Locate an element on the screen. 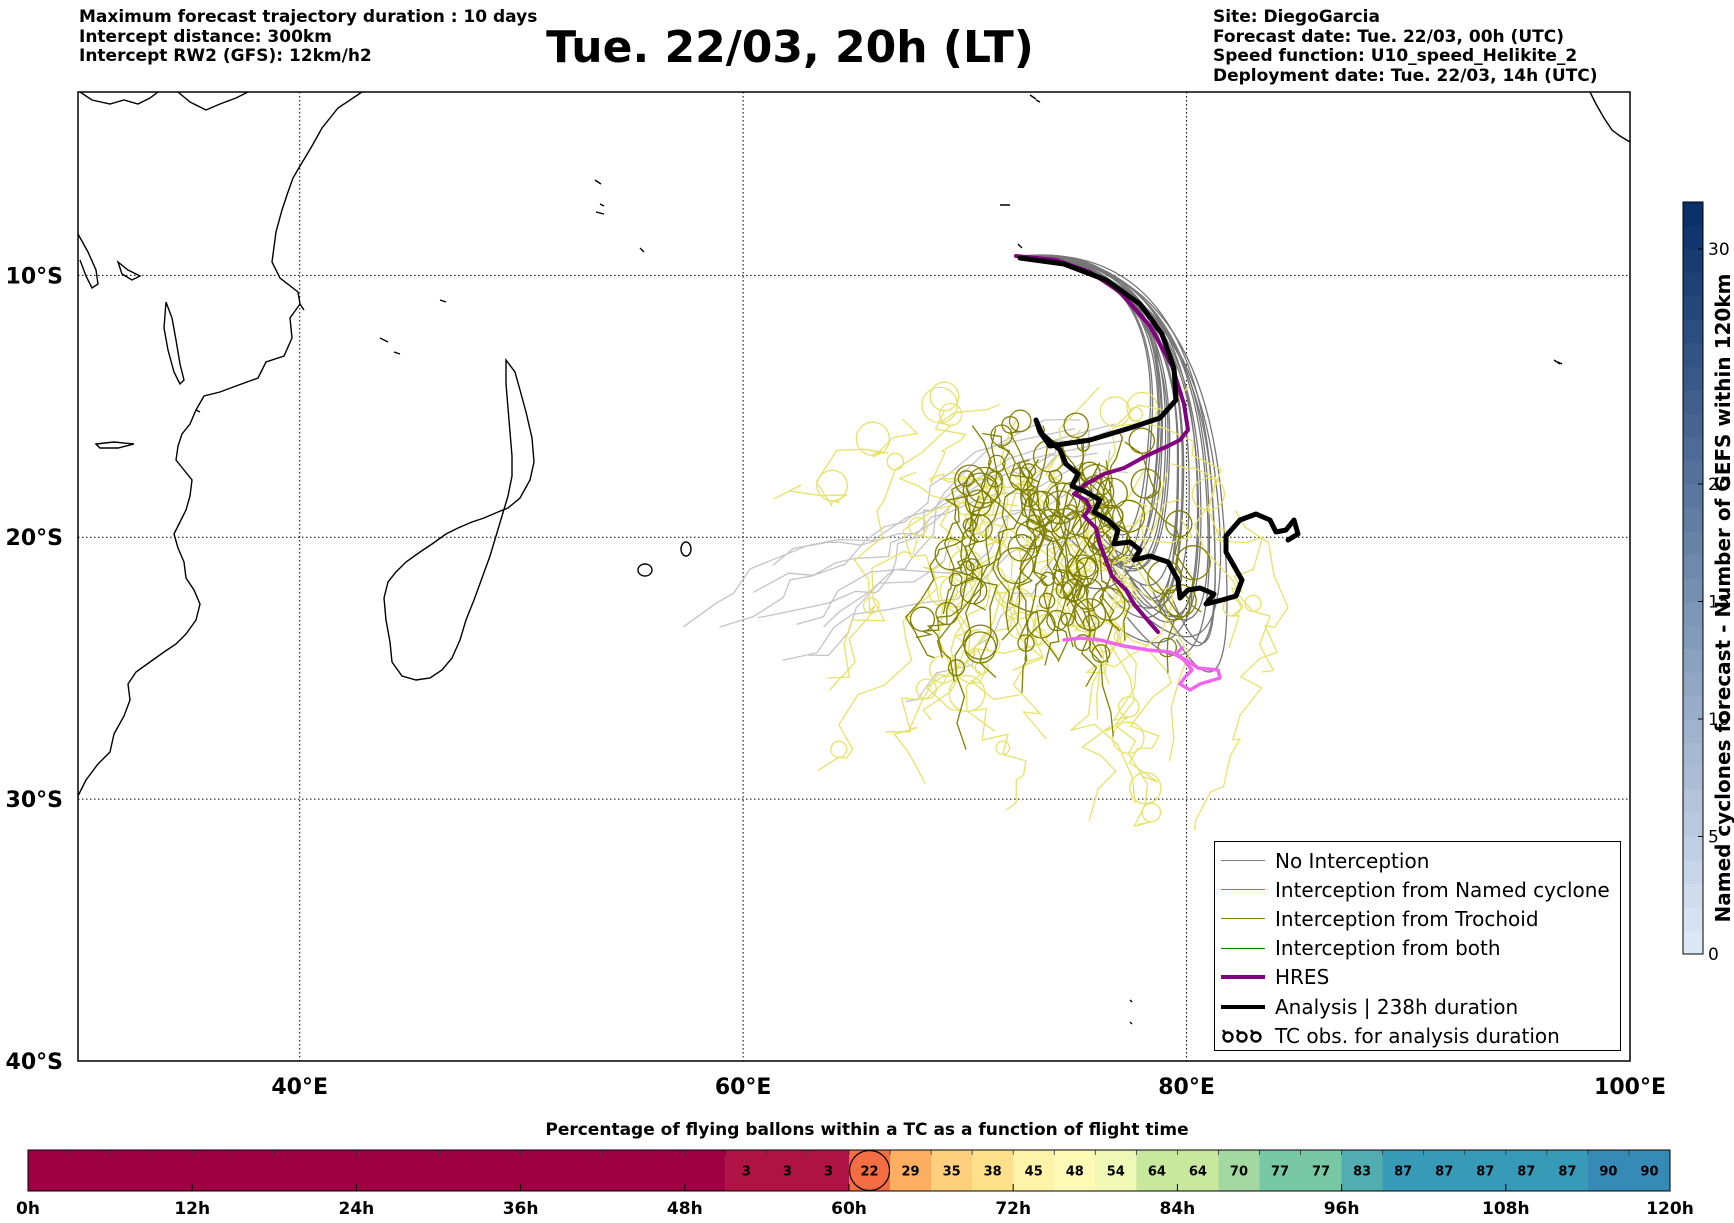  lake-kariba is located at coordinates (114, 445).